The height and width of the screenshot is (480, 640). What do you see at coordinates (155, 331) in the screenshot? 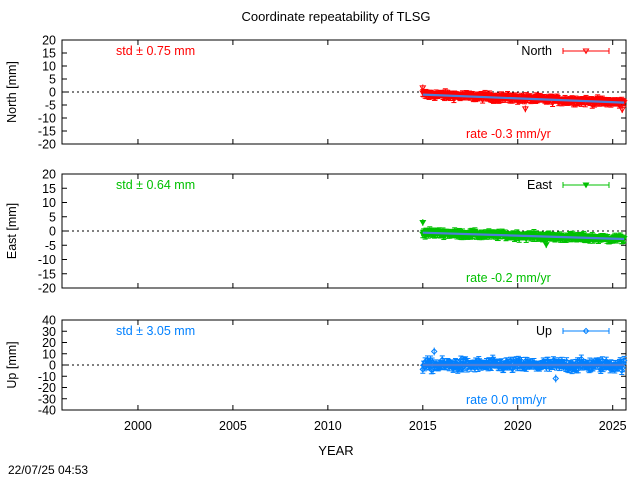
I see `std-annotation: std ± 3.05 mm` at bounding box center [155, 331].